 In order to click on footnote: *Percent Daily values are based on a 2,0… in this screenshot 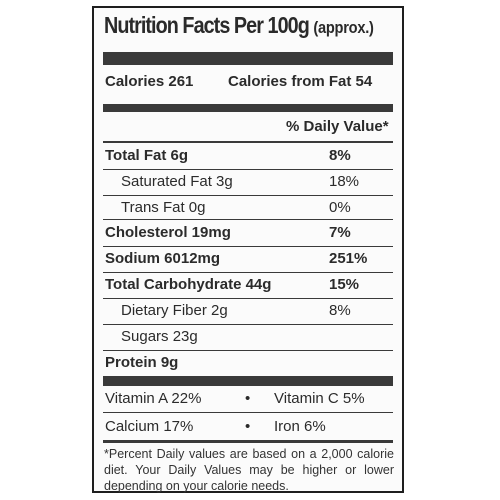, I will do `click(249, 470)`.